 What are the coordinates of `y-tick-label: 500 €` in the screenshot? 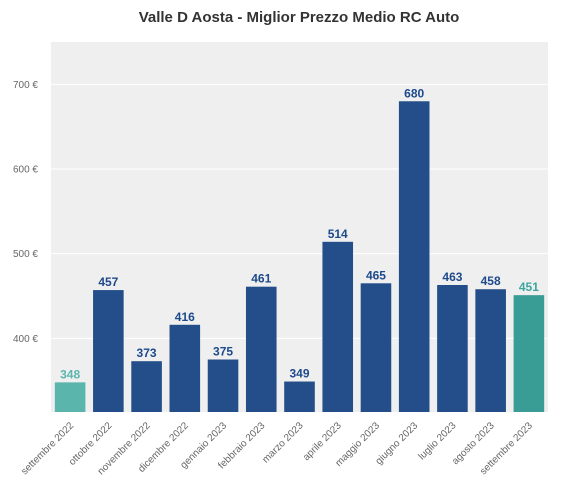 It's located at (25, 254).